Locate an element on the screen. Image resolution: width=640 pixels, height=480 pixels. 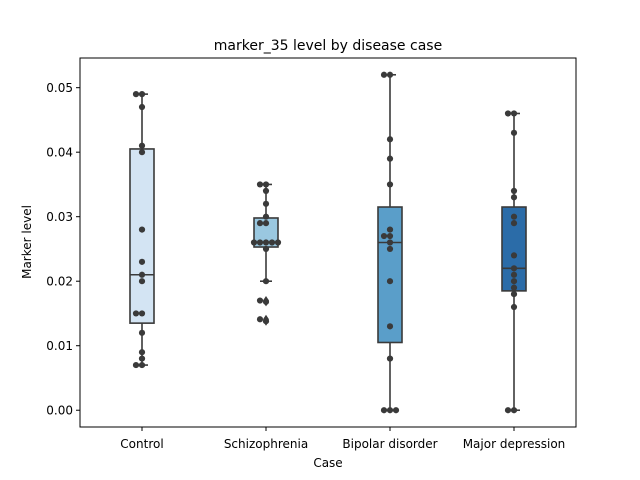
box-control is located at coordinates (142, 236).